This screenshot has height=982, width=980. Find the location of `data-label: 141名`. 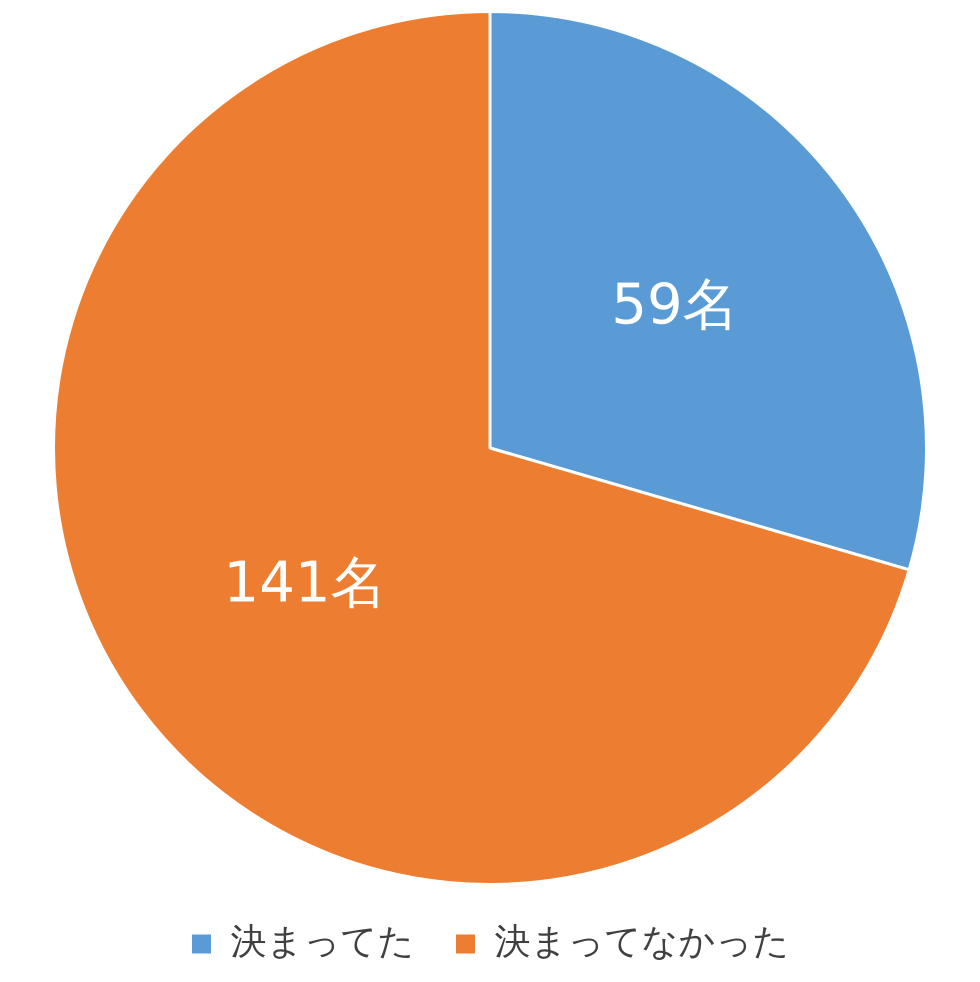

data-label: 141名 is located at coordinates (305, 583).